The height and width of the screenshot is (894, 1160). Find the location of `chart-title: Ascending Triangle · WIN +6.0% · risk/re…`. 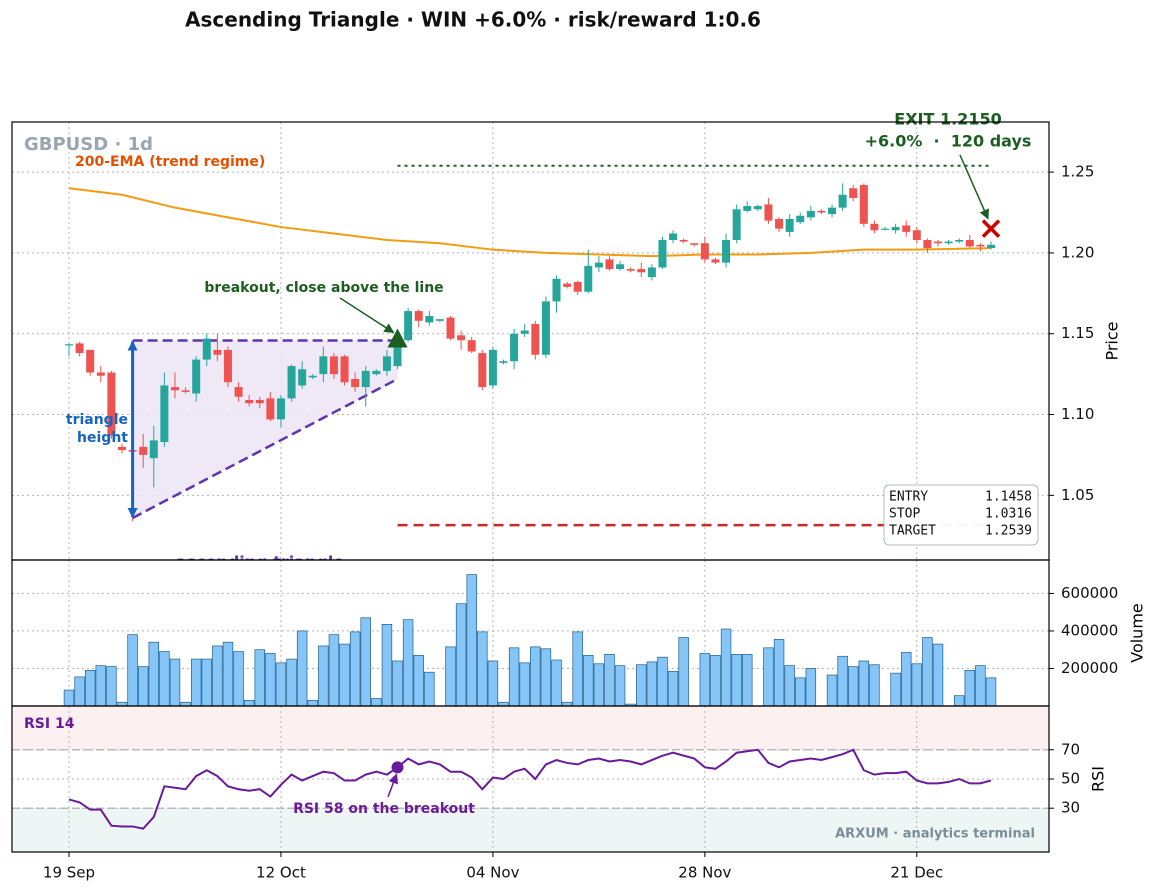

chart-title: Ascending Triangle · WIN +6.0% · risk/re… is located at coordinates (473, 20).